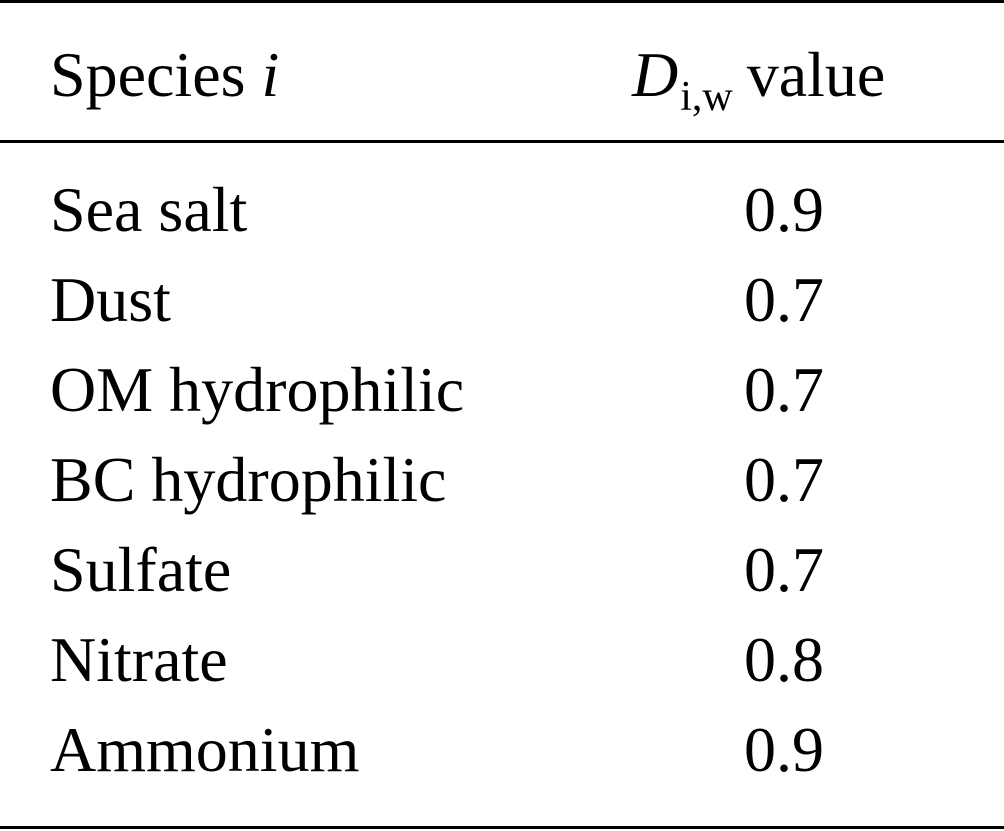 Image resolution: width=1004 pixels, height=831 pixels. What do you see at coordinates (502, 223) in the screenshot?
I see `table-row: Sea salt 0.9` at bounding box center [502, 223].